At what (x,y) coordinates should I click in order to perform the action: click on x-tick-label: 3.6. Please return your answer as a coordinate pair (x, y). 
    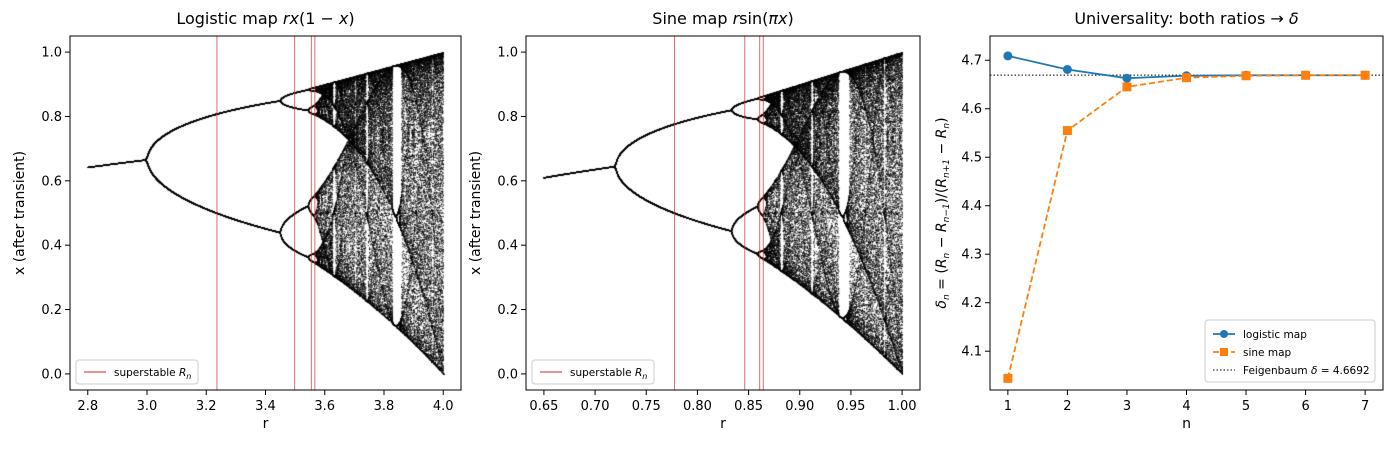
    Looking at the image, I should click on (324, 406).